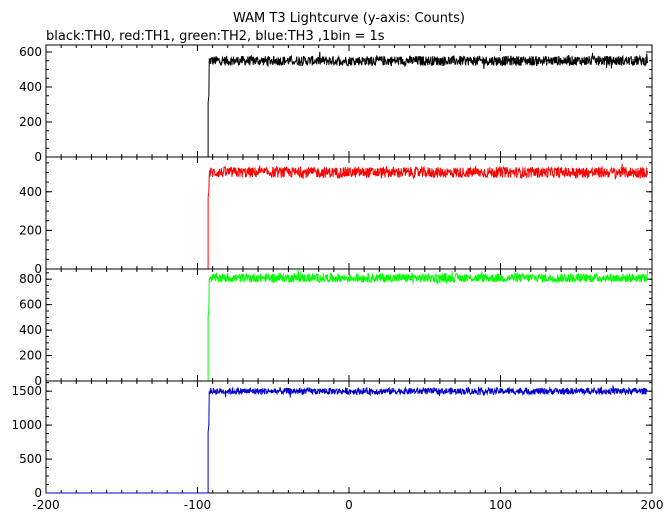 The height and width of the screenshot is (515, 669). What do you see at coordinates (349, 18) in the screenshot?
I see `chart-title: WAM T3 Lightcurve (y-axis: Counts)` at bounding box center [349, 18].